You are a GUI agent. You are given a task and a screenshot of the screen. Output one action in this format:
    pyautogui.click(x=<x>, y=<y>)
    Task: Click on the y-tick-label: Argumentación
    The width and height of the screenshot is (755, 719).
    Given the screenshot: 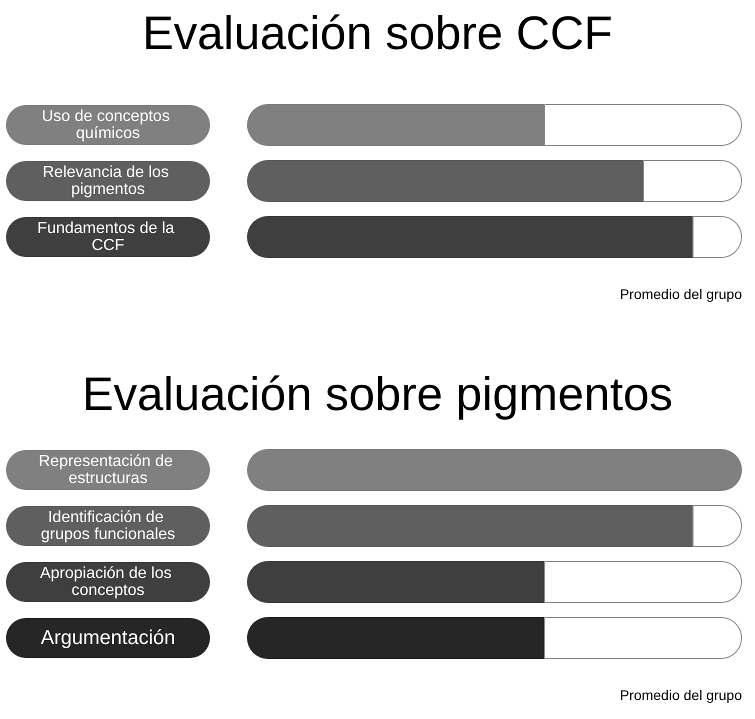 What is the action you would take?
    pyautogui.click(x=108, y=638)
    